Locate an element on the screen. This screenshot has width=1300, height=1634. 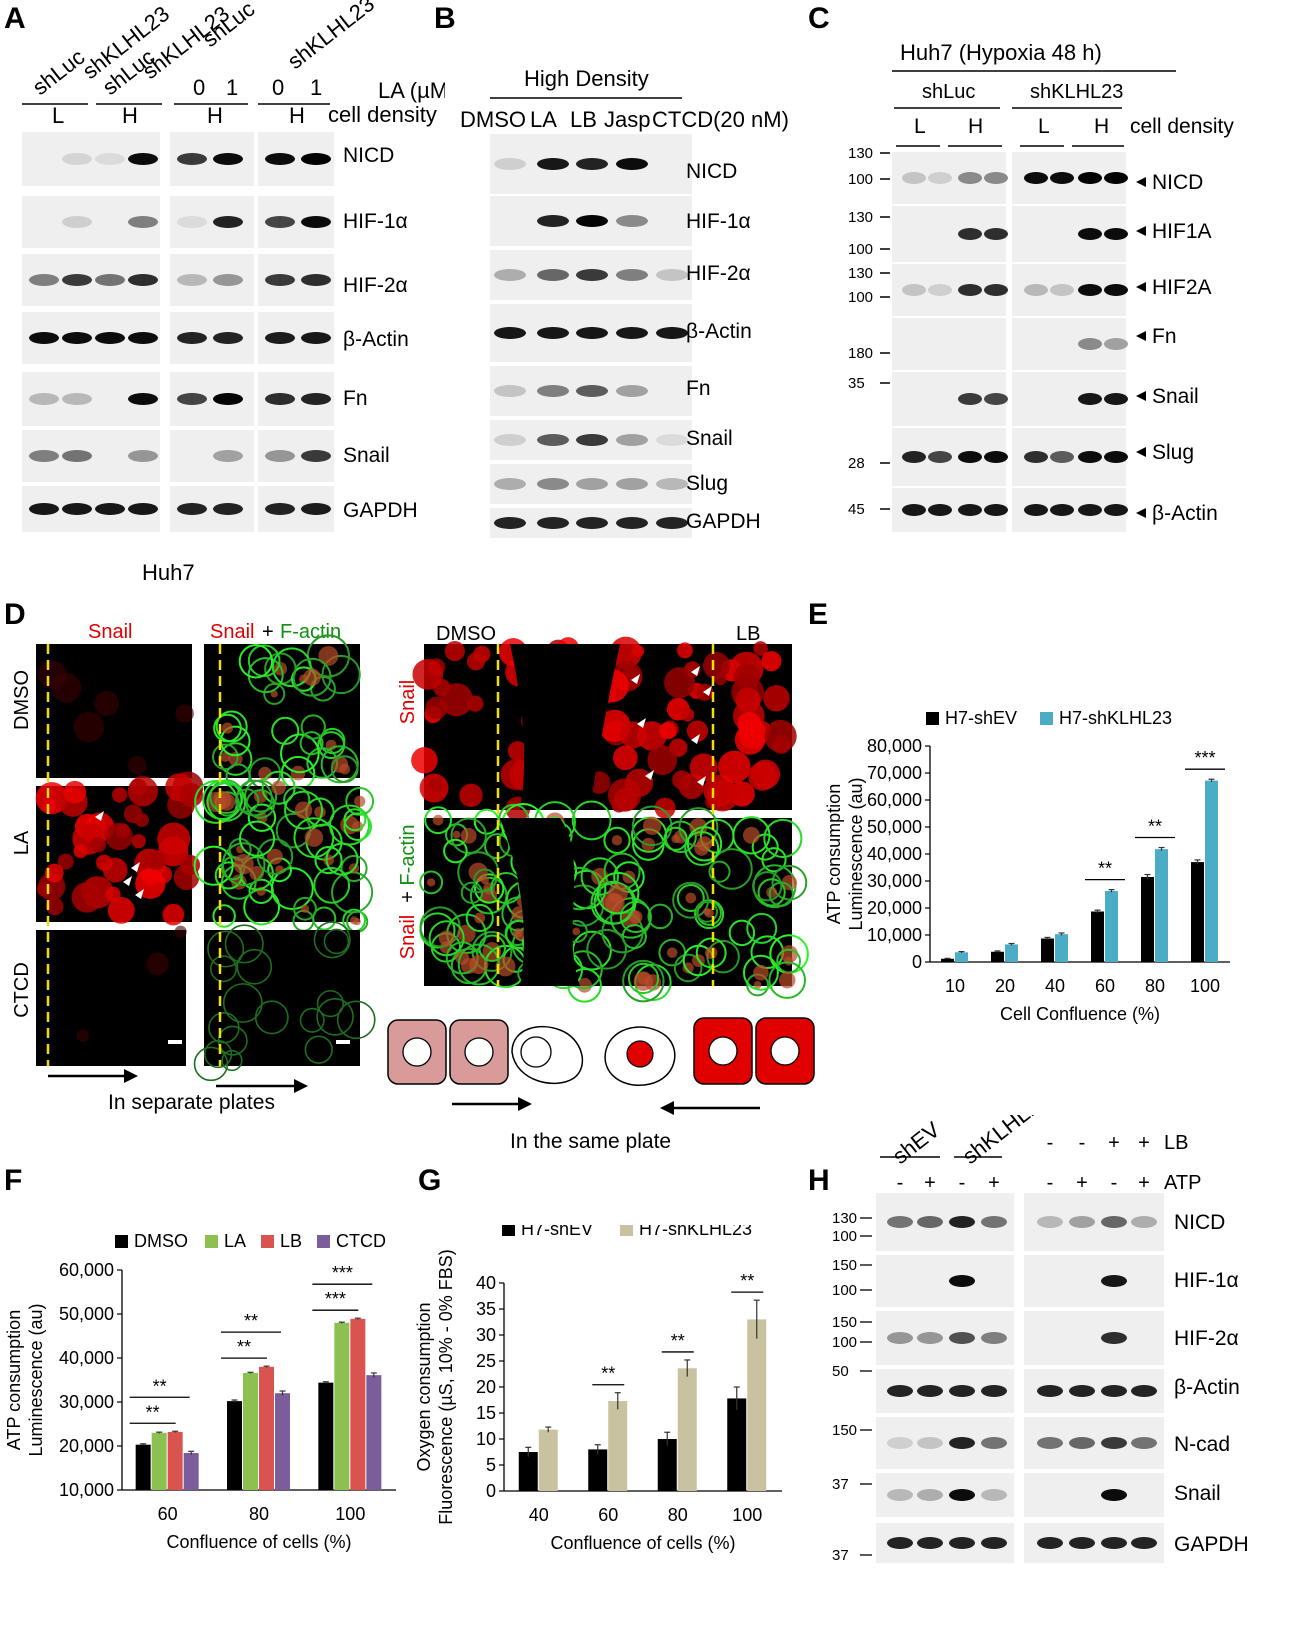
h-lb-sign: + is located at coordinates (1144, 1143).